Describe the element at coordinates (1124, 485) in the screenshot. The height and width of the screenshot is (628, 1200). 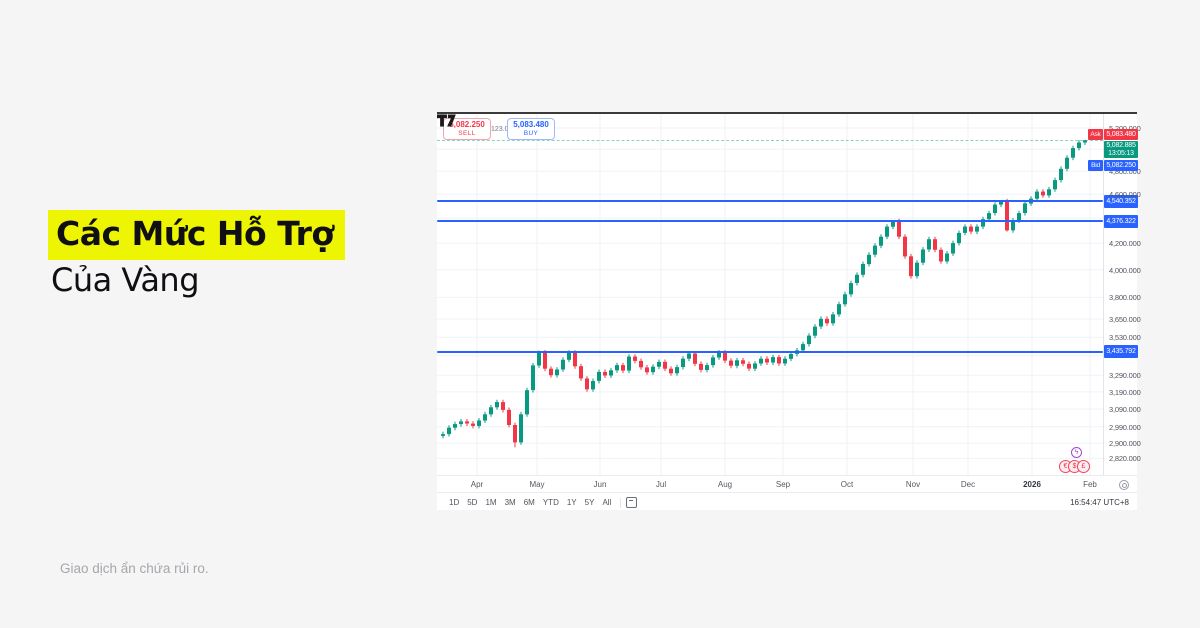
I see `time-axis-settings-icon` at that location.